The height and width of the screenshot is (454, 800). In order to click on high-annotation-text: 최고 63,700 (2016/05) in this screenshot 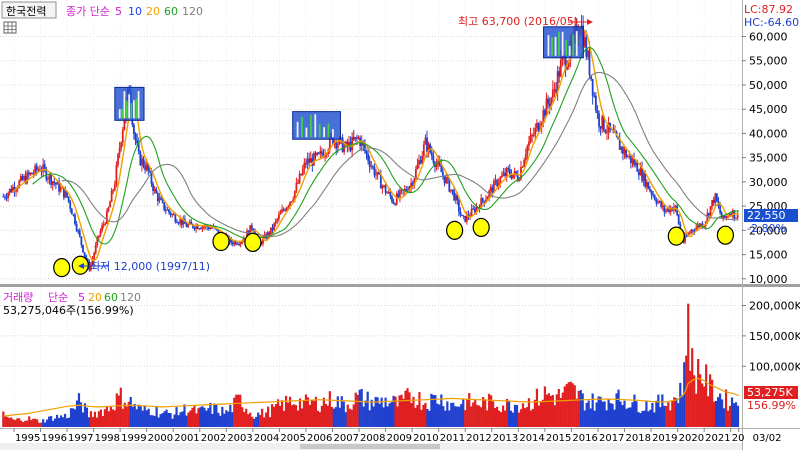, I will do `click(518, 21)`.